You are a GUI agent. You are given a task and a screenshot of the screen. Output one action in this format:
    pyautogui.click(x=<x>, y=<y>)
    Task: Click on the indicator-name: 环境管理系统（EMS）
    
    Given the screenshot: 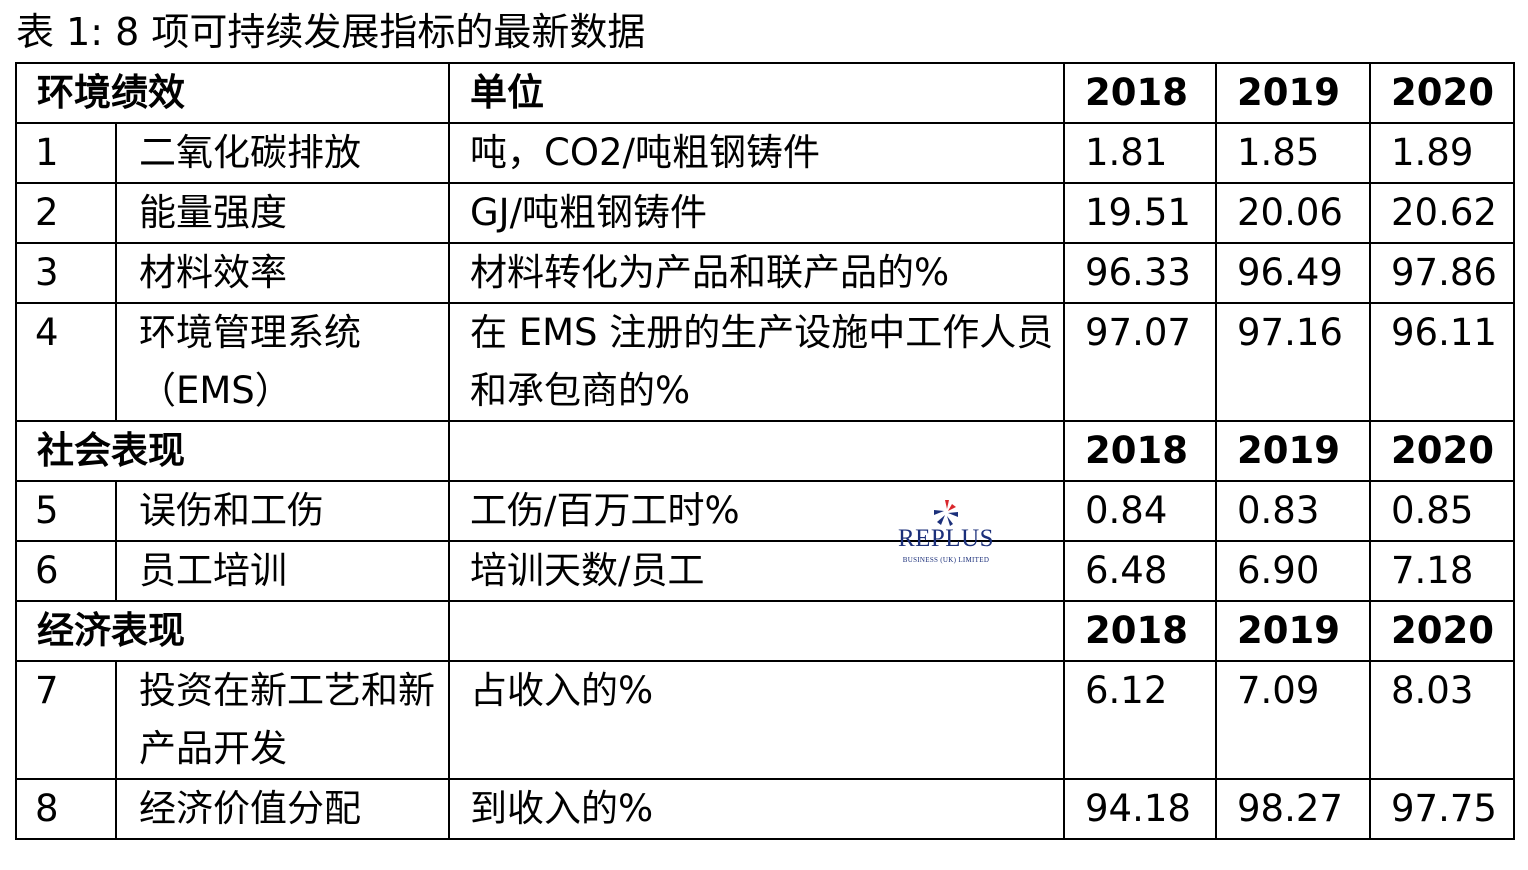 What is the action you would take?
    pyautogui.click(x=282, y=362)
    